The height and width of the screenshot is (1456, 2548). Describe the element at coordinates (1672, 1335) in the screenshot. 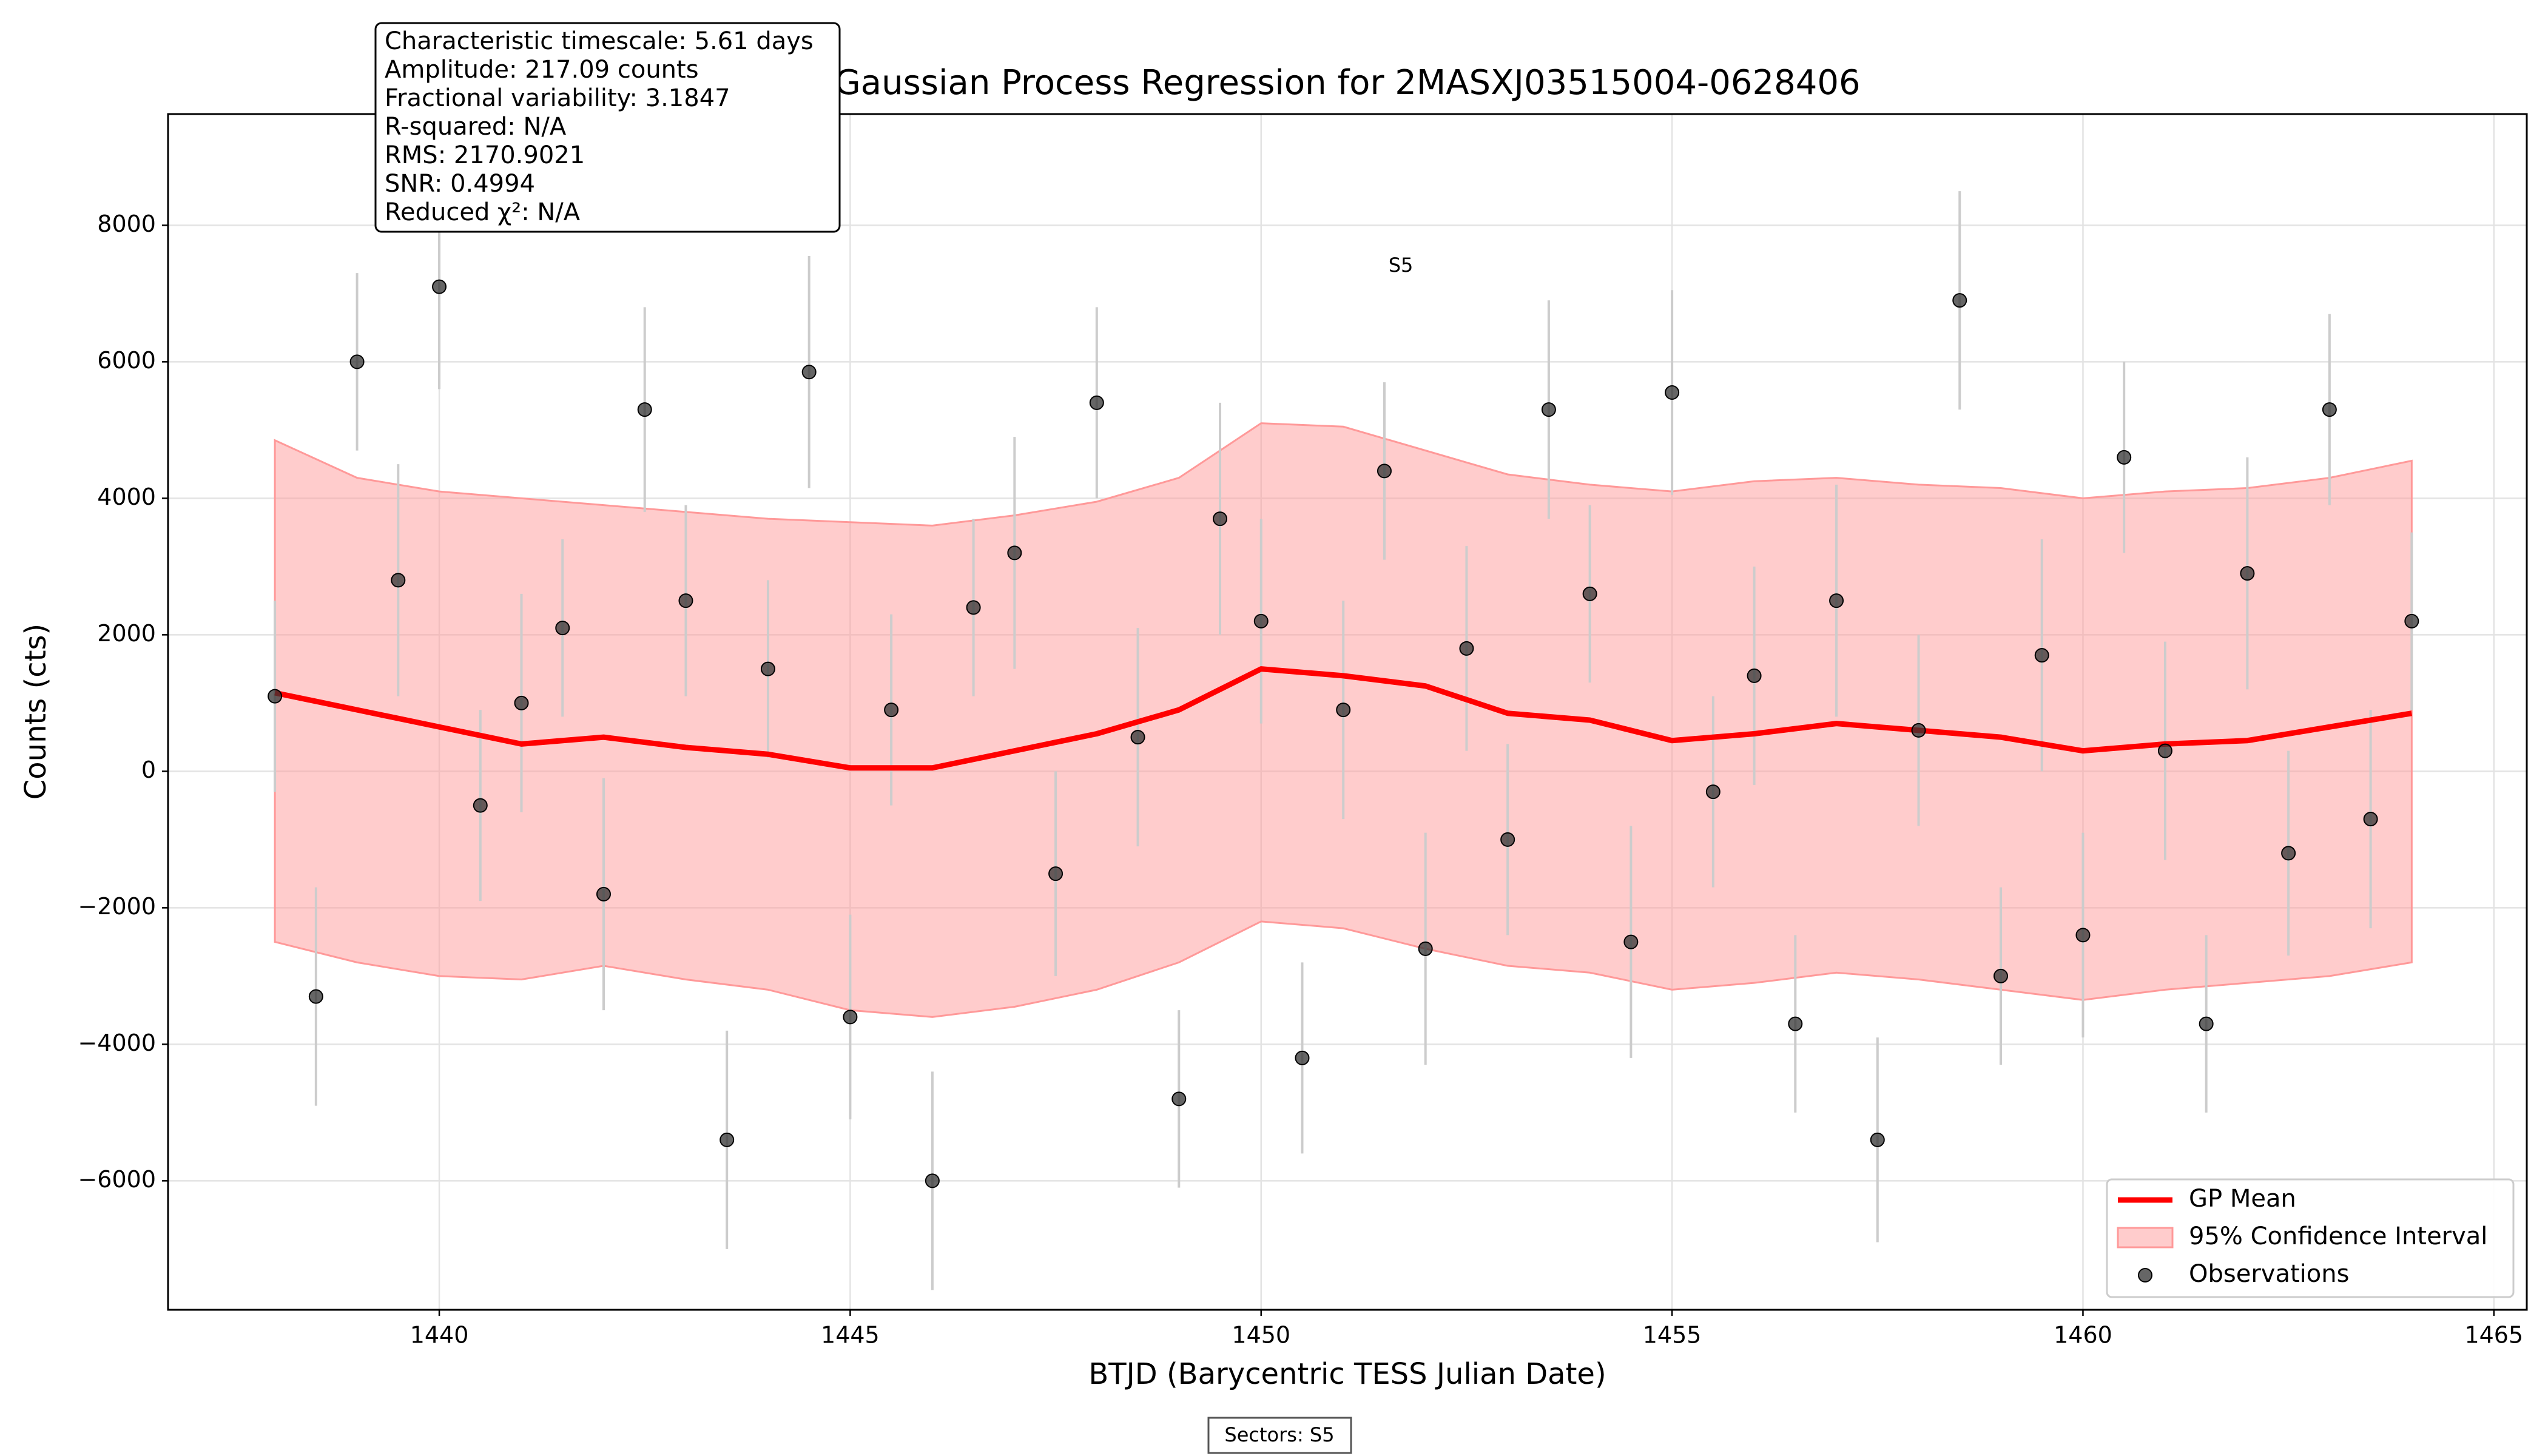

I see `x-tick-label: 1455` at that location.